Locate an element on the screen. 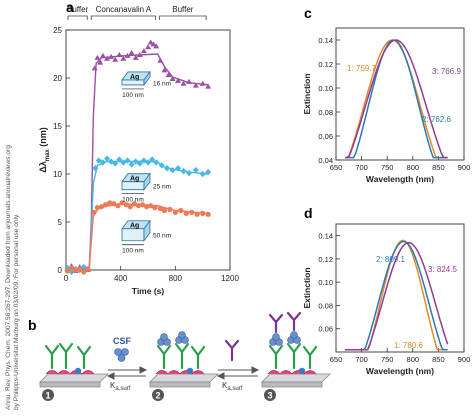 This screenshot has width=474, height=417. xlabel-d: Wavelength (nm) is located at coordinates (400, 371).